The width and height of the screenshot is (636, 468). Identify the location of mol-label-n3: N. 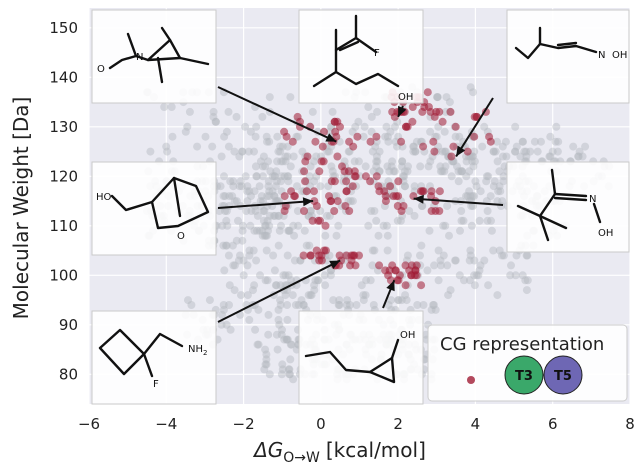
(592, 199).